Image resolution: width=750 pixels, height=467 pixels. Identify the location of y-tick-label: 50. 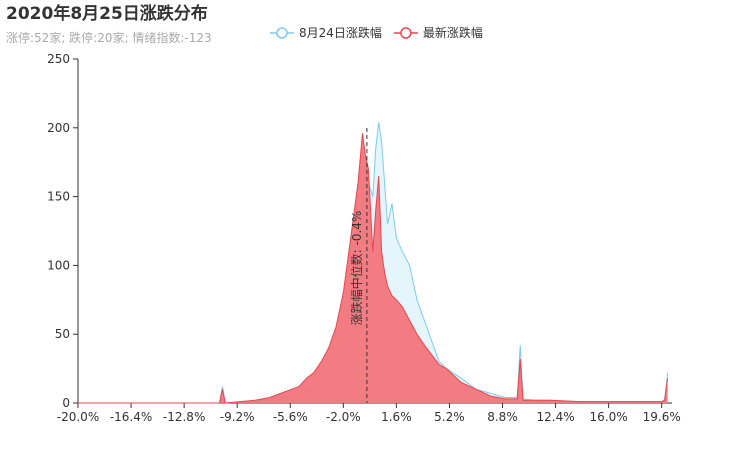
(62, 334).